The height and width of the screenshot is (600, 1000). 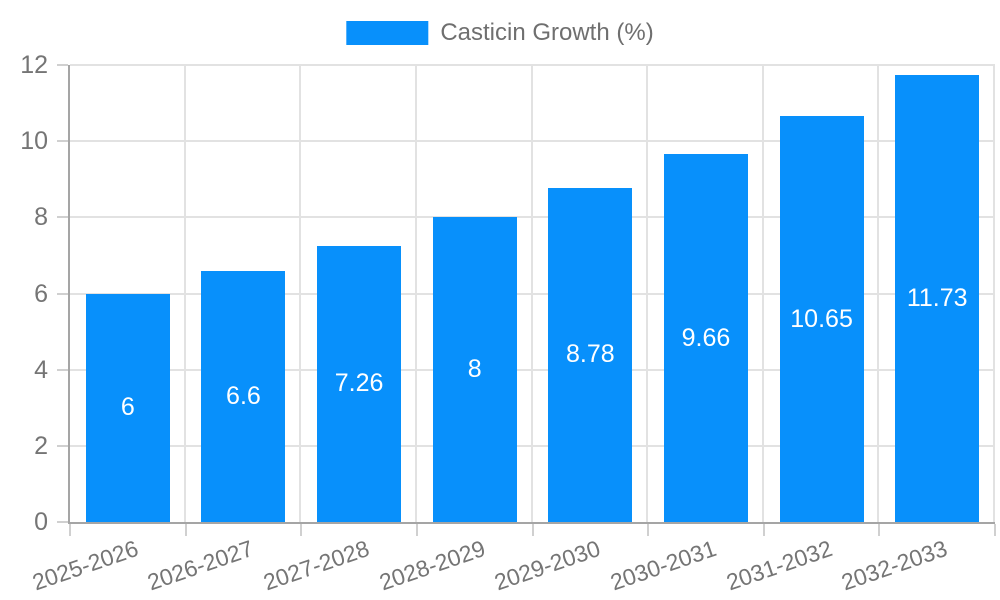 What do you see at coordinates (41, 369) in the screenshot?
I see `y-axis-tick-label: 4` at bounding box center [41, 369].